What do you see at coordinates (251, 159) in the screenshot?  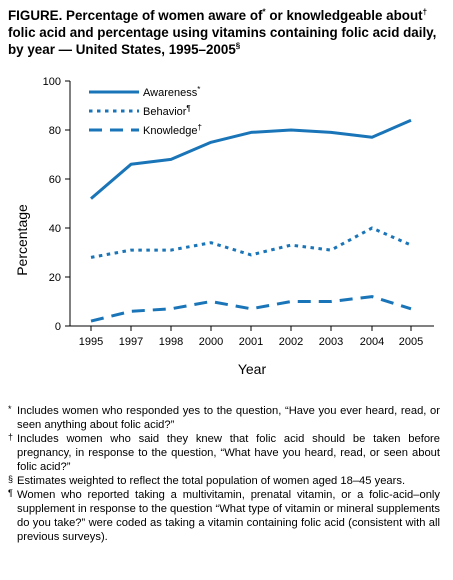 I see `series-awareness-line` at bounding box center [251, 159].